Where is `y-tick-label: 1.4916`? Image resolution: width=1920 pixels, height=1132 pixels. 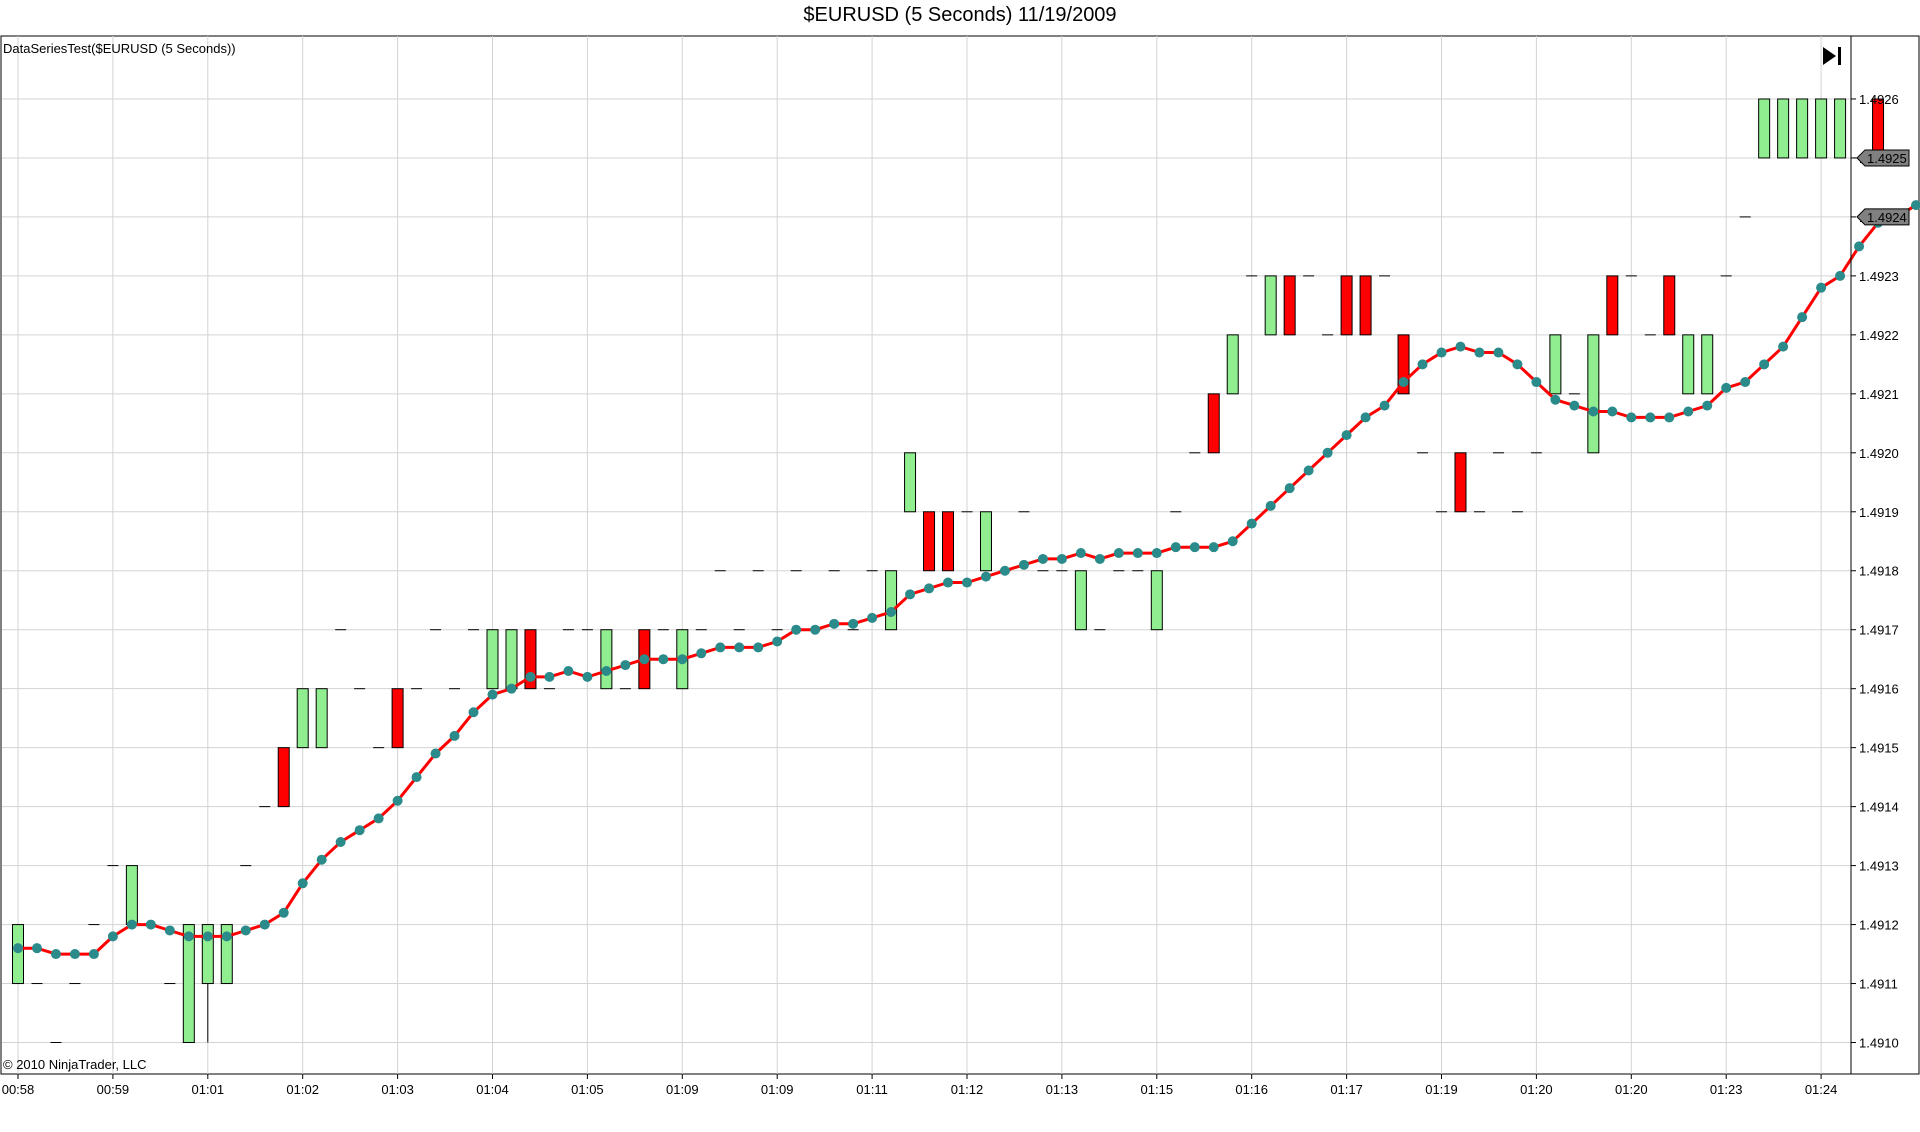 y-tick-label: 1.4916 is located at coordinates (1879, 689).